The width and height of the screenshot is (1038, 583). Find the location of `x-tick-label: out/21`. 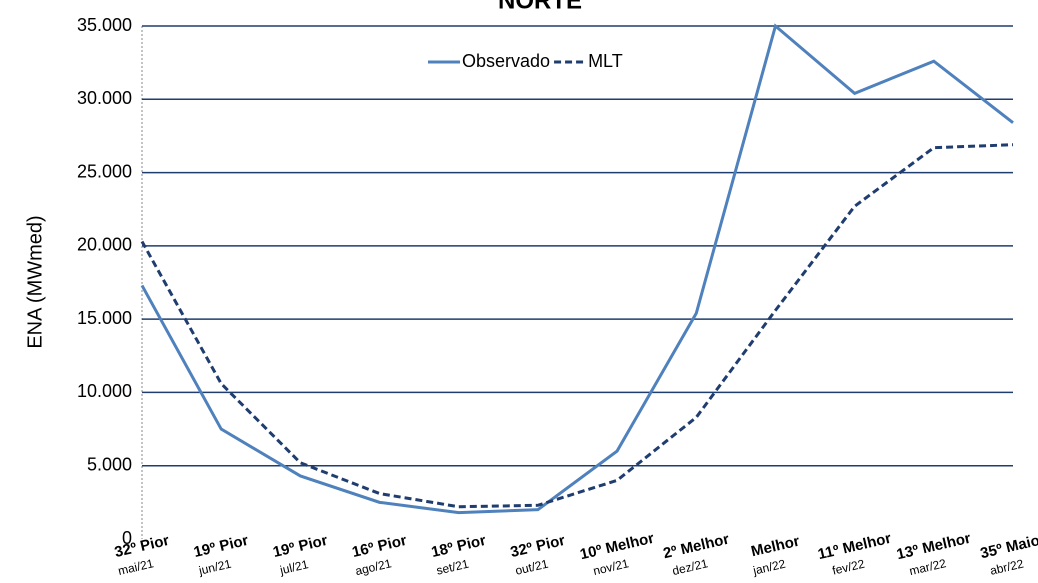

x-tick-label: out/21 is located at coordinates (532, 567).